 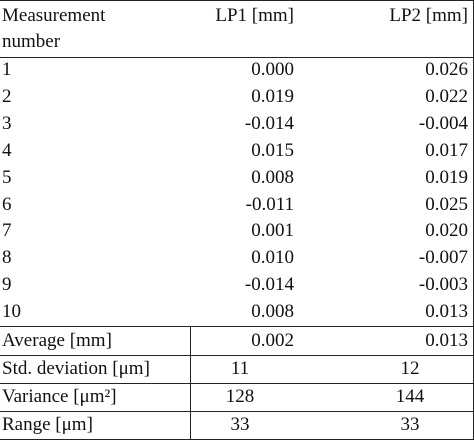 What do you see at coordinates (410, 396) in the screenshot?
I see `summary-value: 144` at bounding box center [410, 396].